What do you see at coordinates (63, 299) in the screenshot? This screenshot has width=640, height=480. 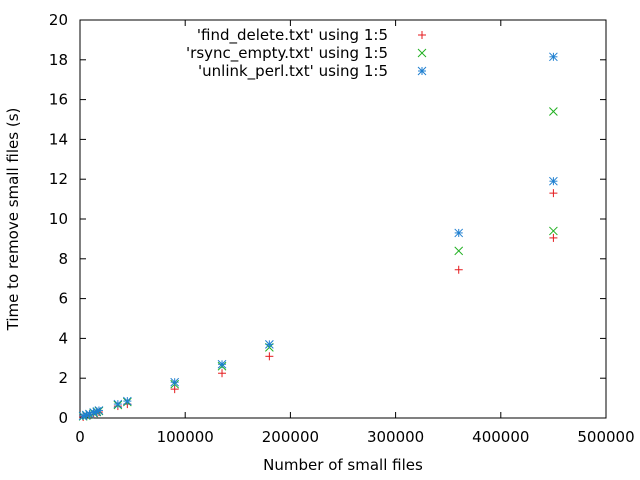 I see `y-tick-label: 6` at bounding box center [63, 299].